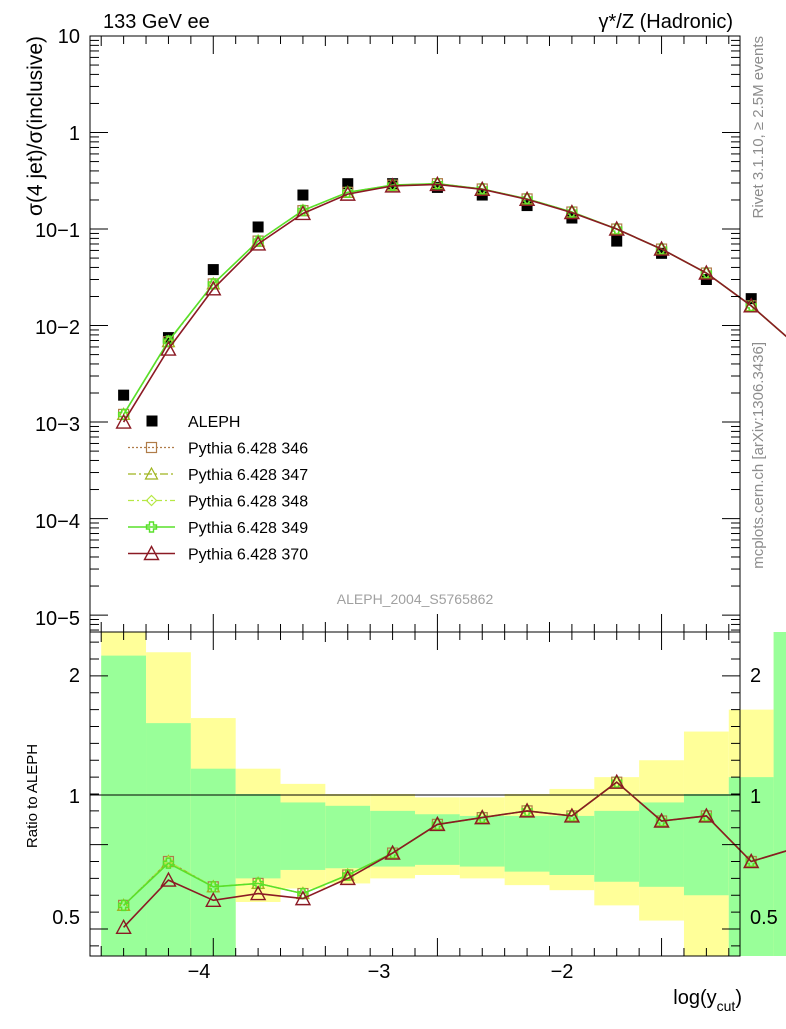  What do you see at coordinates (248, 528) in the screenshot?
I see `legend-label: Pythia 6.428 349` at bounding box center [248, 528].